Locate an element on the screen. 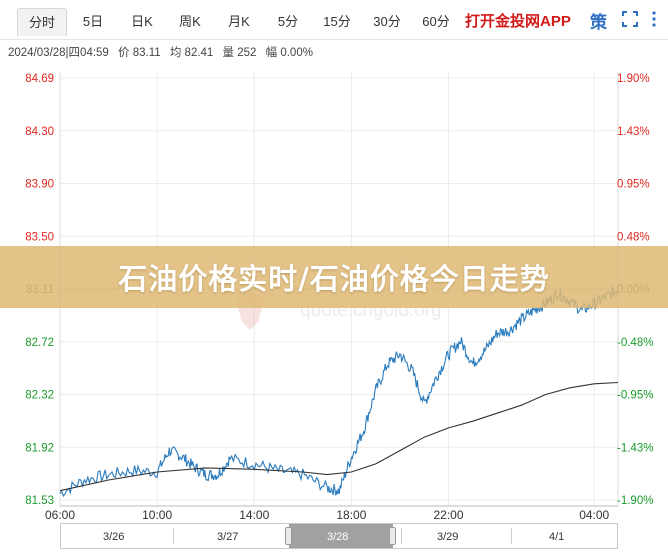 Image resolution: width=668 pixels, height=553 pixels. tab-daily-k: 日K is located at coordinates (142, 21).